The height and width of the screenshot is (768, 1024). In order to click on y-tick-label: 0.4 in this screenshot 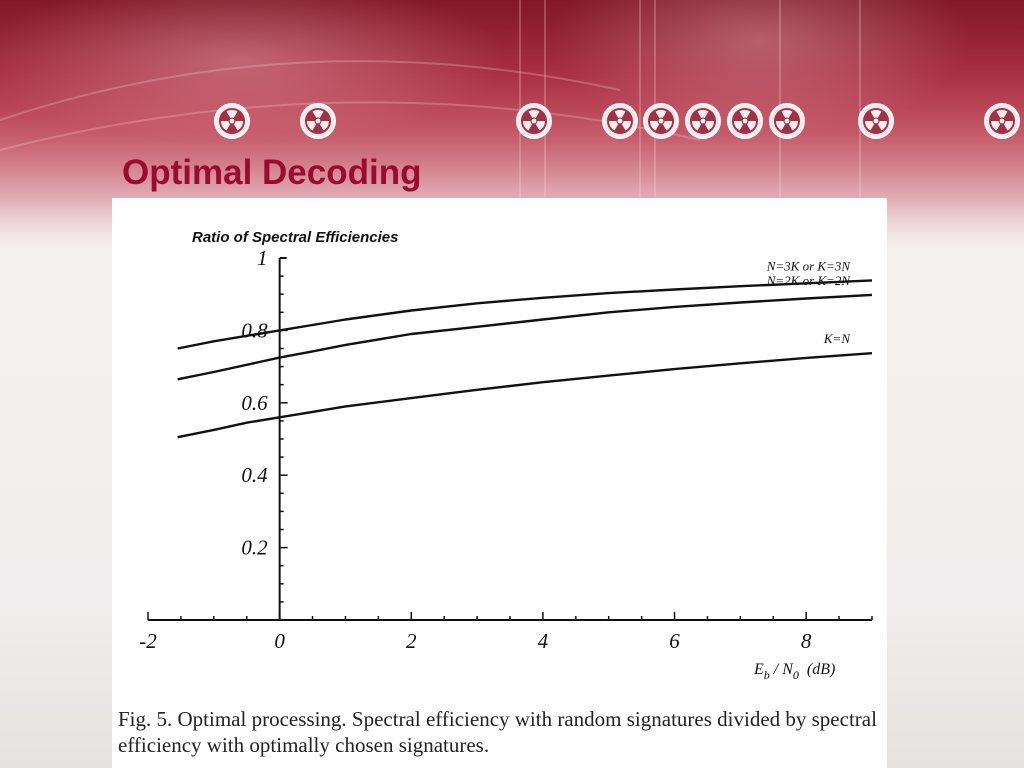, I will do `click(254, 475)`.